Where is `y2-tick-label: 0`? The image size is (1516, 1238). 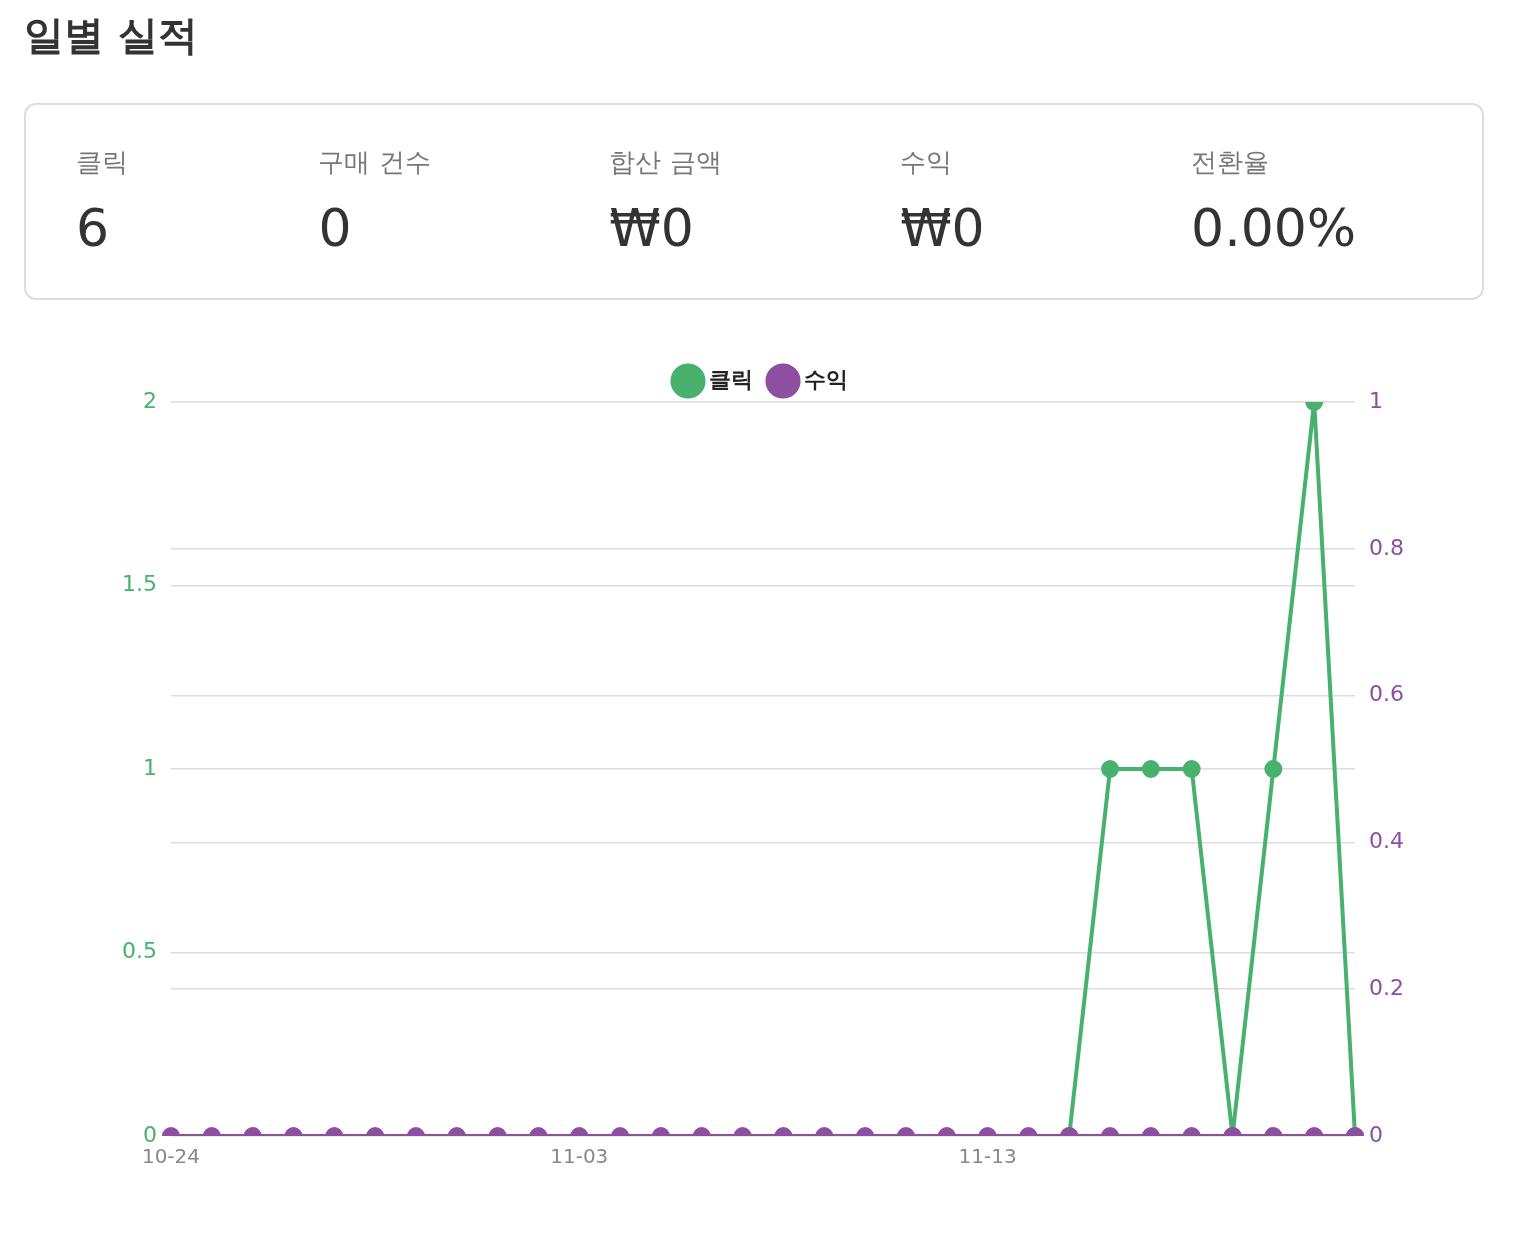 y2-tick-label: 0 is located at coordinates (1376, 1134).